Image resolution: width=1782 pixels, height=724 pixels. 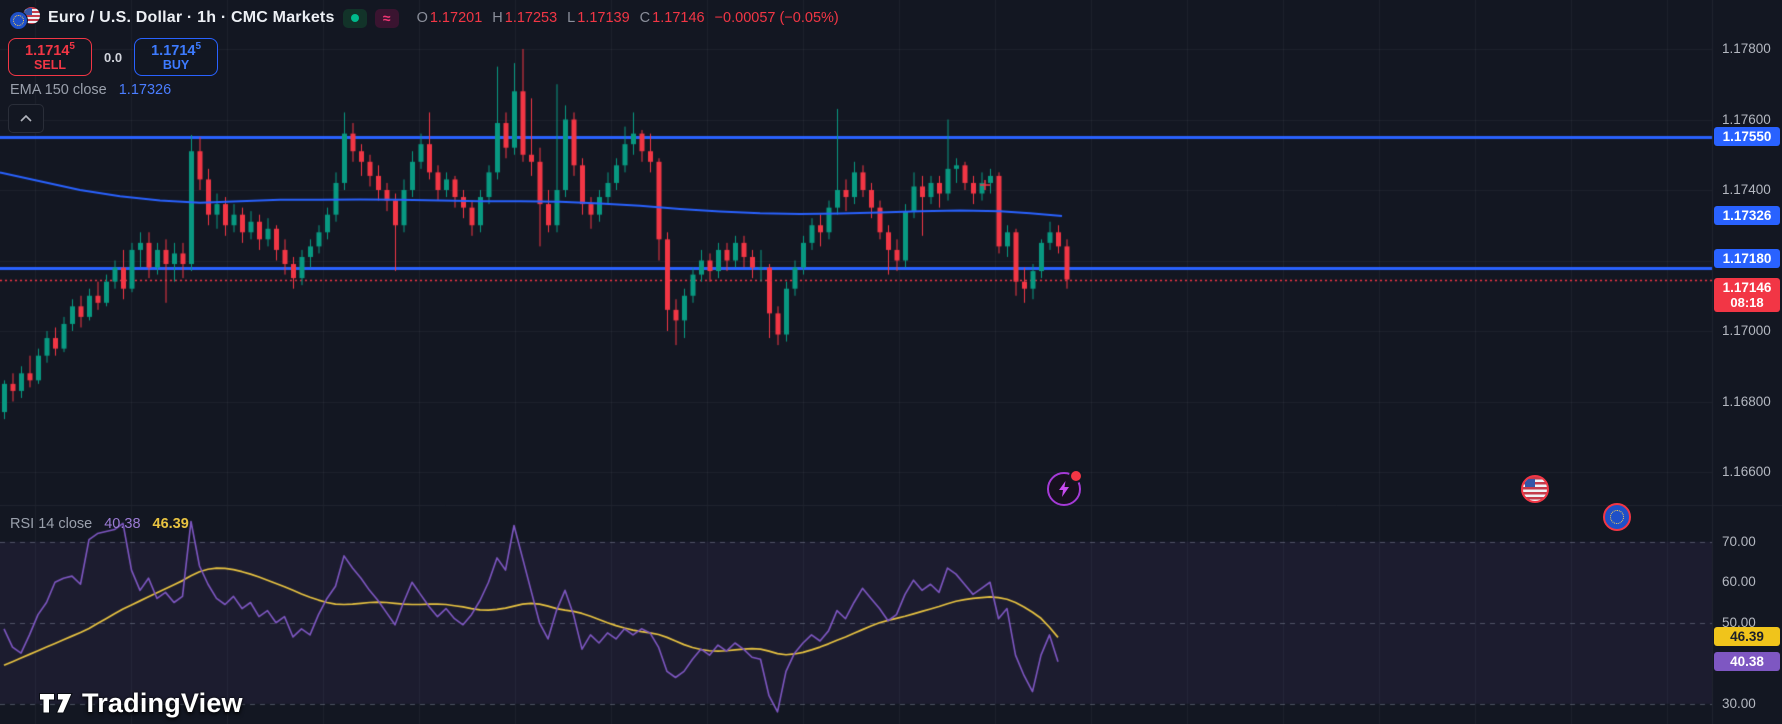 I want to click on spread-value: 0.0, so click(x=113, y=57).